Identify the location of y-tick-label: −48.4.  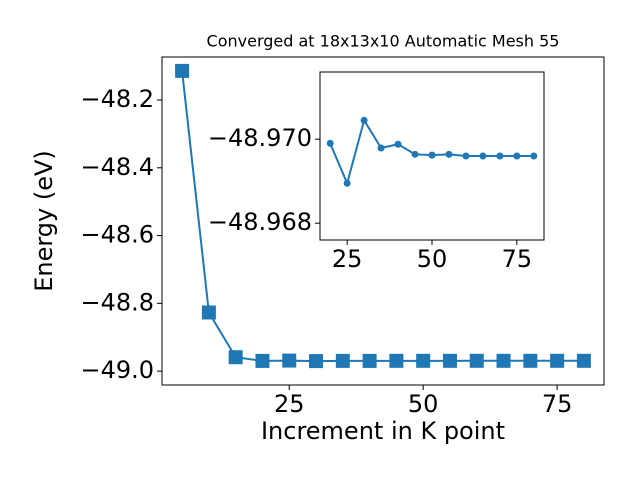
(117, 167).